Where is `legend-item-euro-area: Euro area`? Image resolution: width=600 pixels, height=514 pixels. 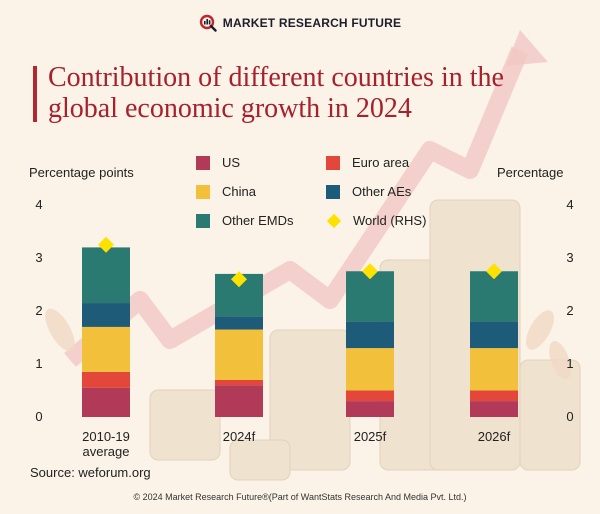 legend-item-euro-area: Euro area is located at coordinates (367, 162).